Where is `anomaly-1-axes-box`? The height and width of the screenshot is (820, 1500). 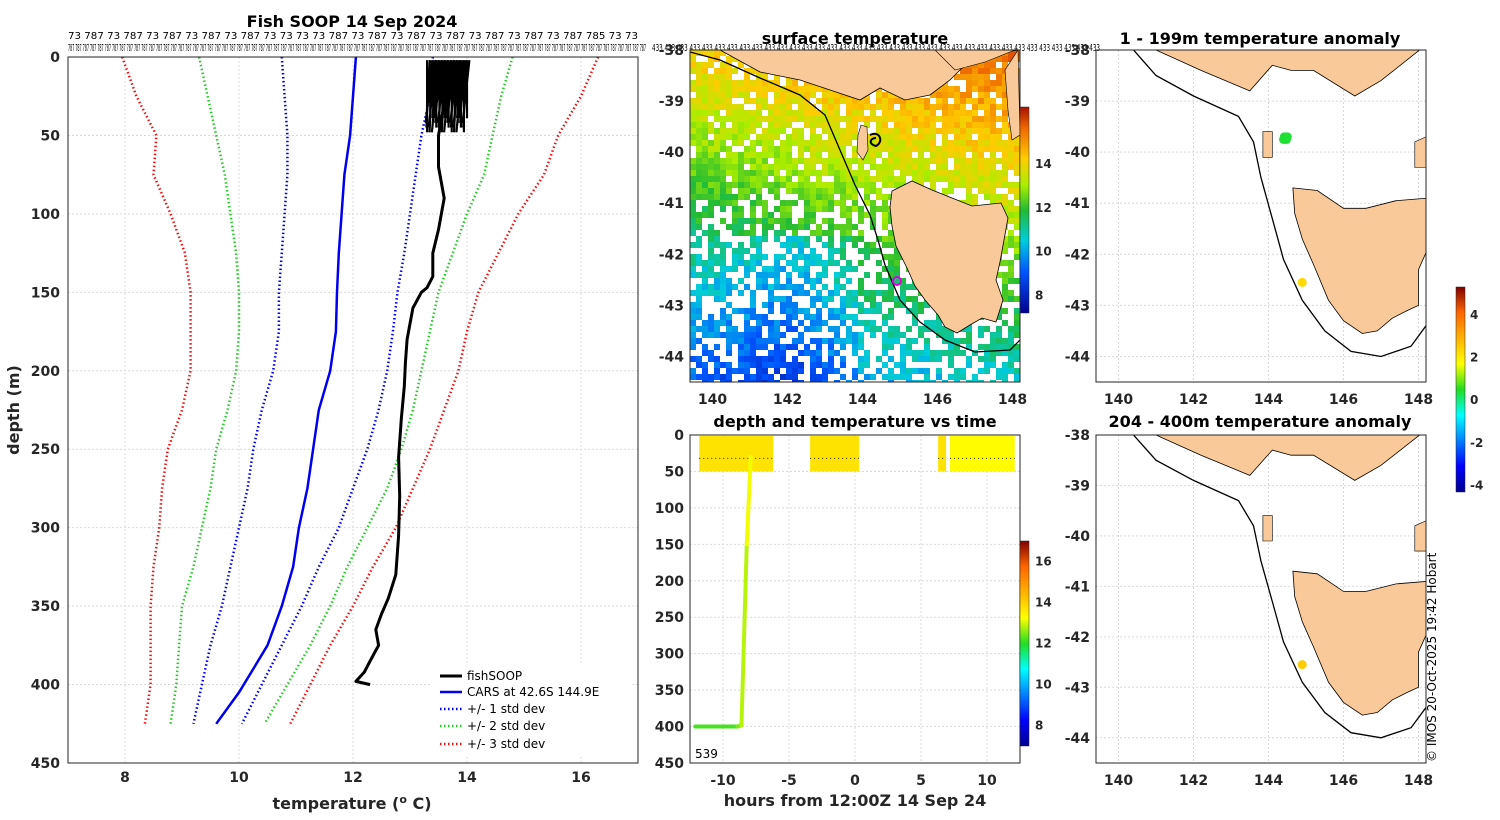
anomaly-1-axes-box is located at coordinates (1261, 216).